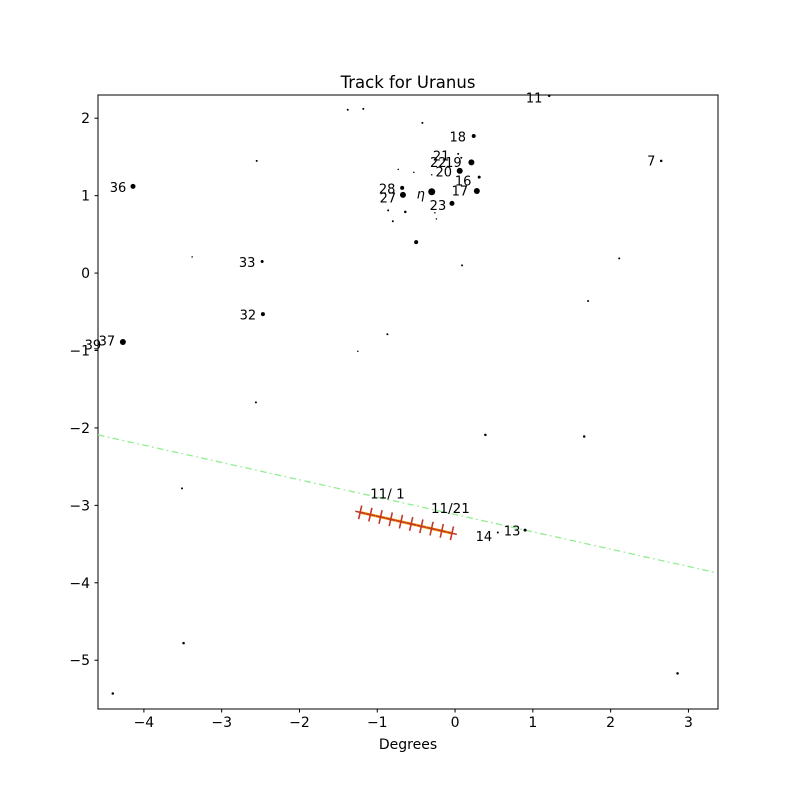  Describe the element at coordinates (299, 723) in the screenshot. I see `x-tick-label: −2` at that location.